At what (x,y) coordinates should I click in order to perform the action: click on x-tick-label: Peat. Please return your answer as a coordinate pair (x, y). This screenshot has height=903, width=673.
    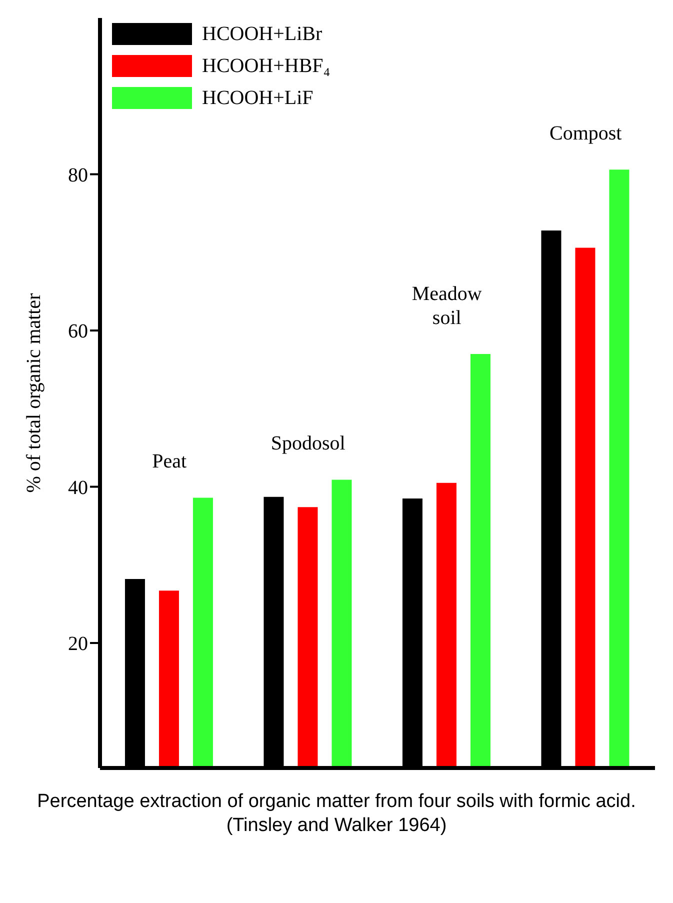
    Looking at the image, I should click on (170, 461).